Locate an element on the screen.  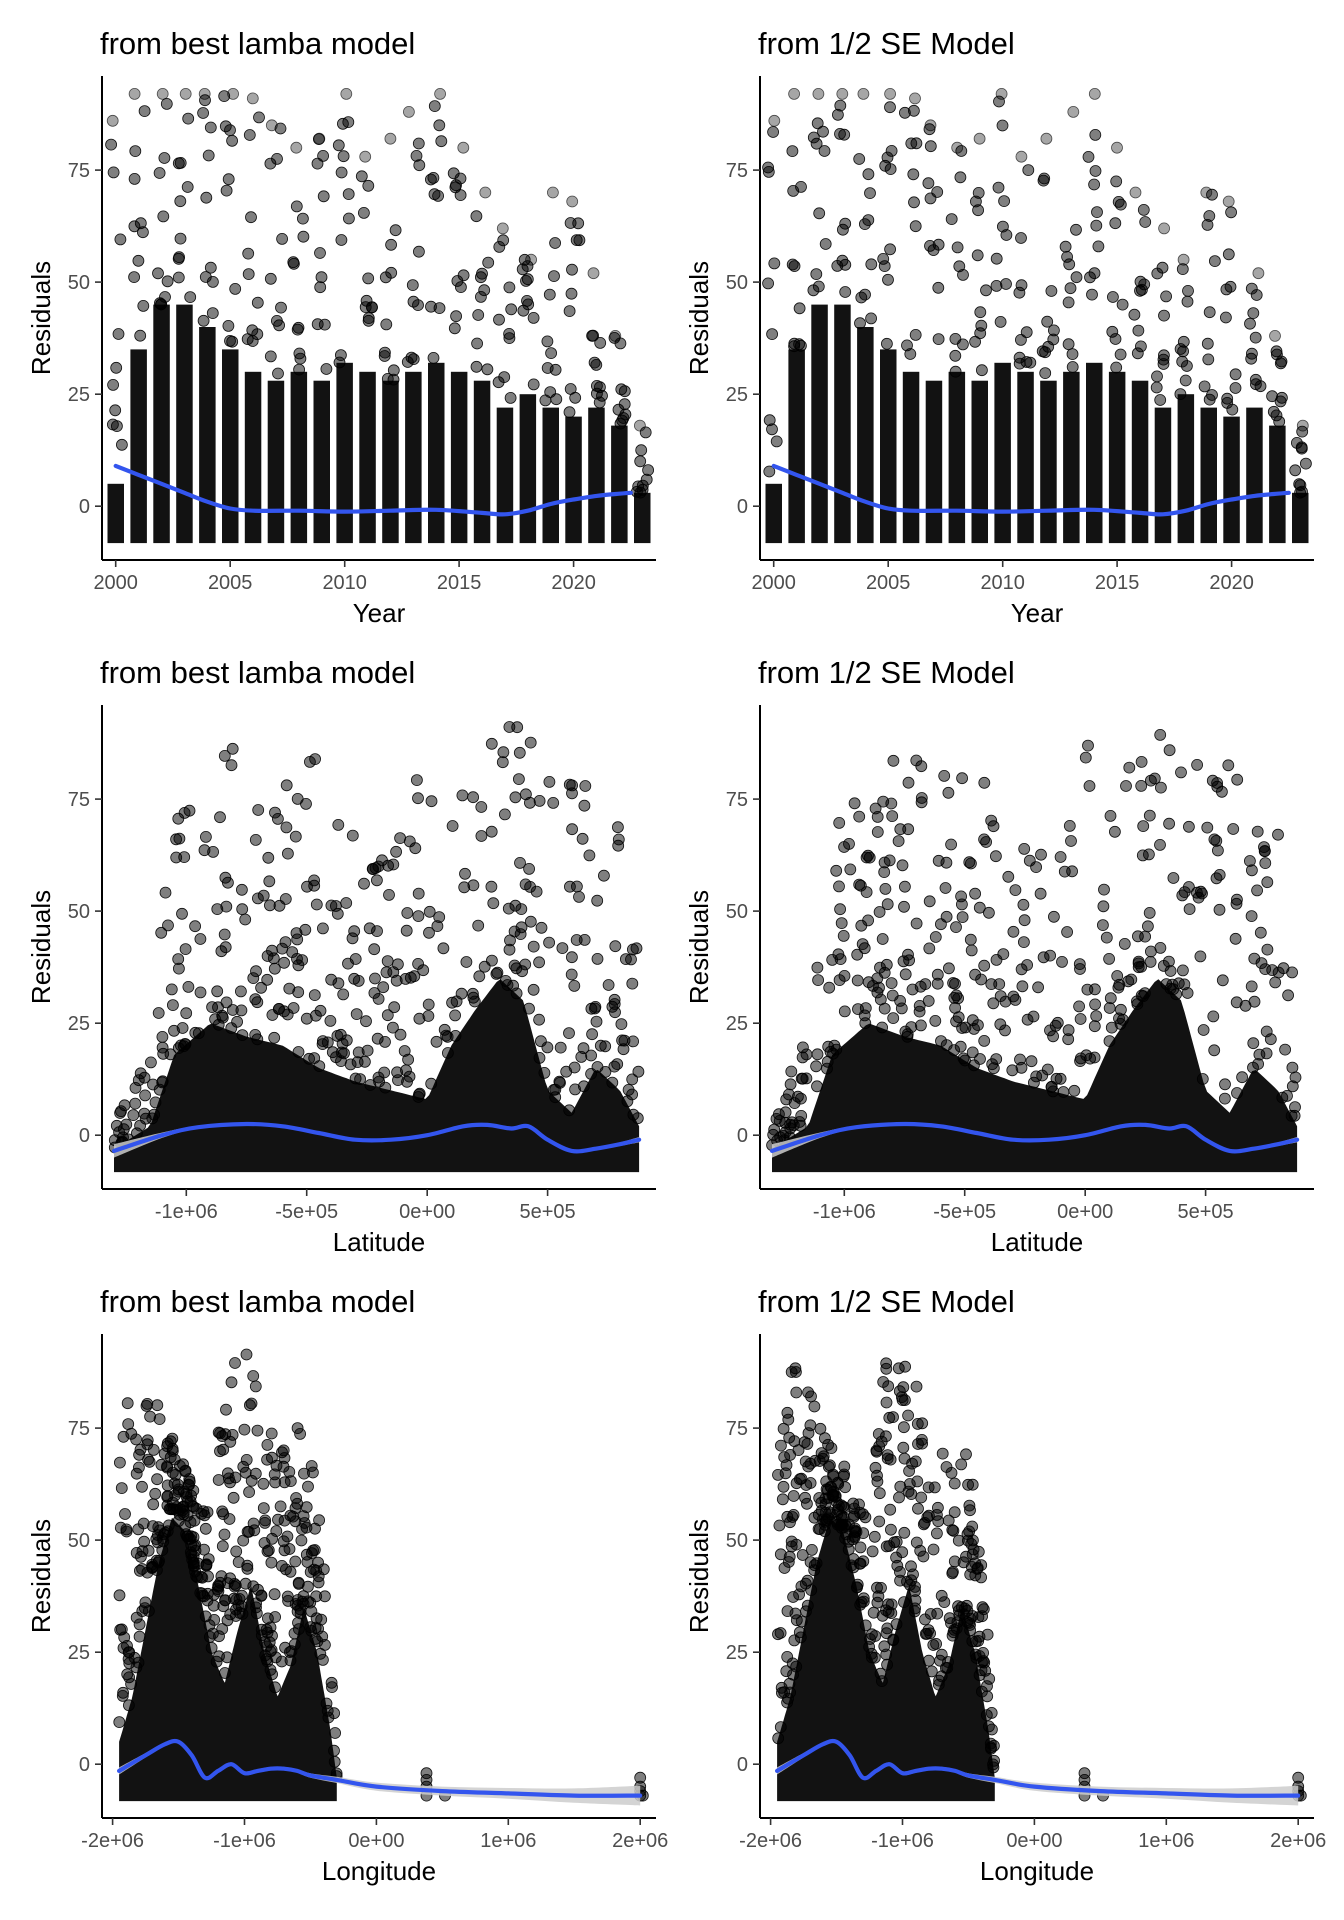
smooth-confidence-band is located at coordinates (380, 1772).